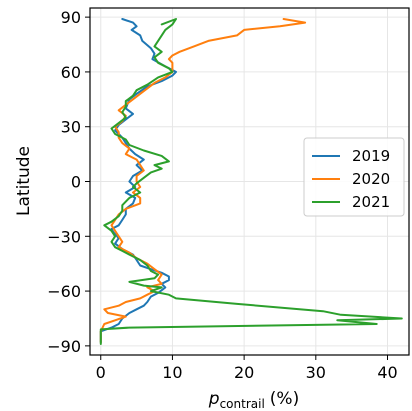  Describe the element at coordinates (76, 182) in the screenshot. I see `y-tick-label: 0` at that location.